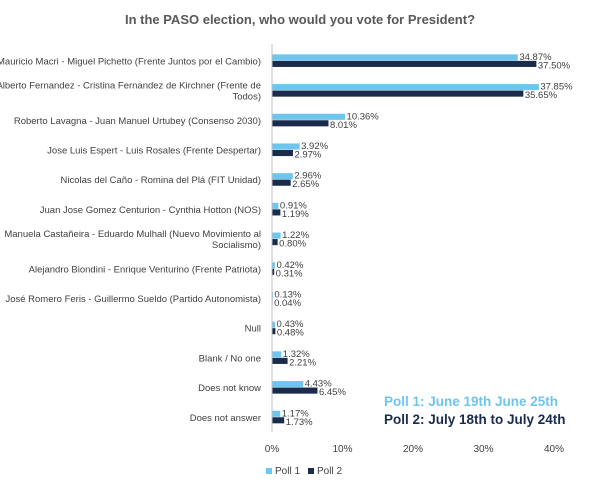 This screenshot has height=495, width=593. I want to click on x-tick-label: 30%, so click(483, 449).